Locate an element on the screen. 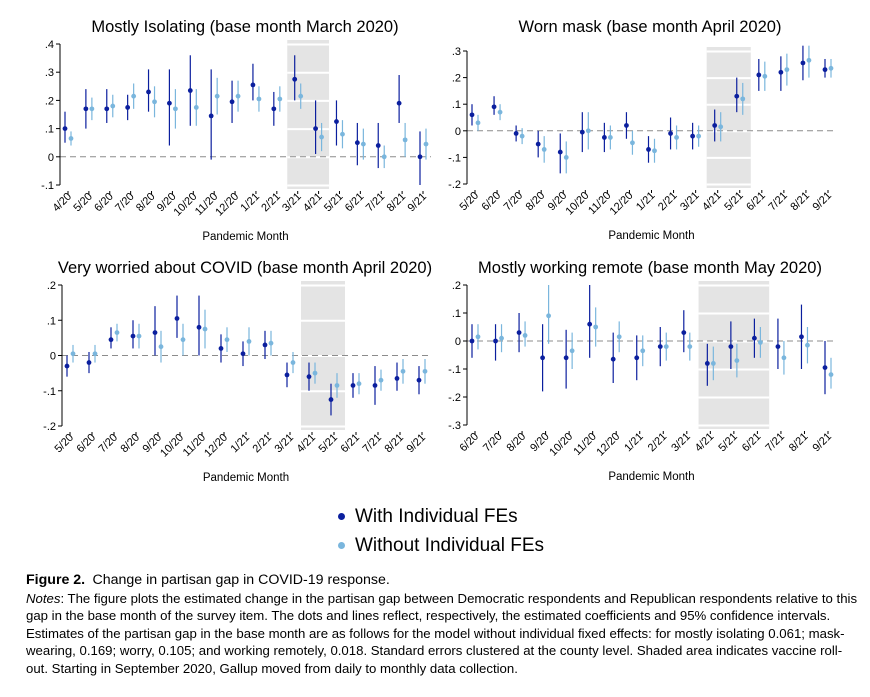 This screenshot has height=697, width=870. x-tick-label: 8/20 is located at coordinates (536, 202).